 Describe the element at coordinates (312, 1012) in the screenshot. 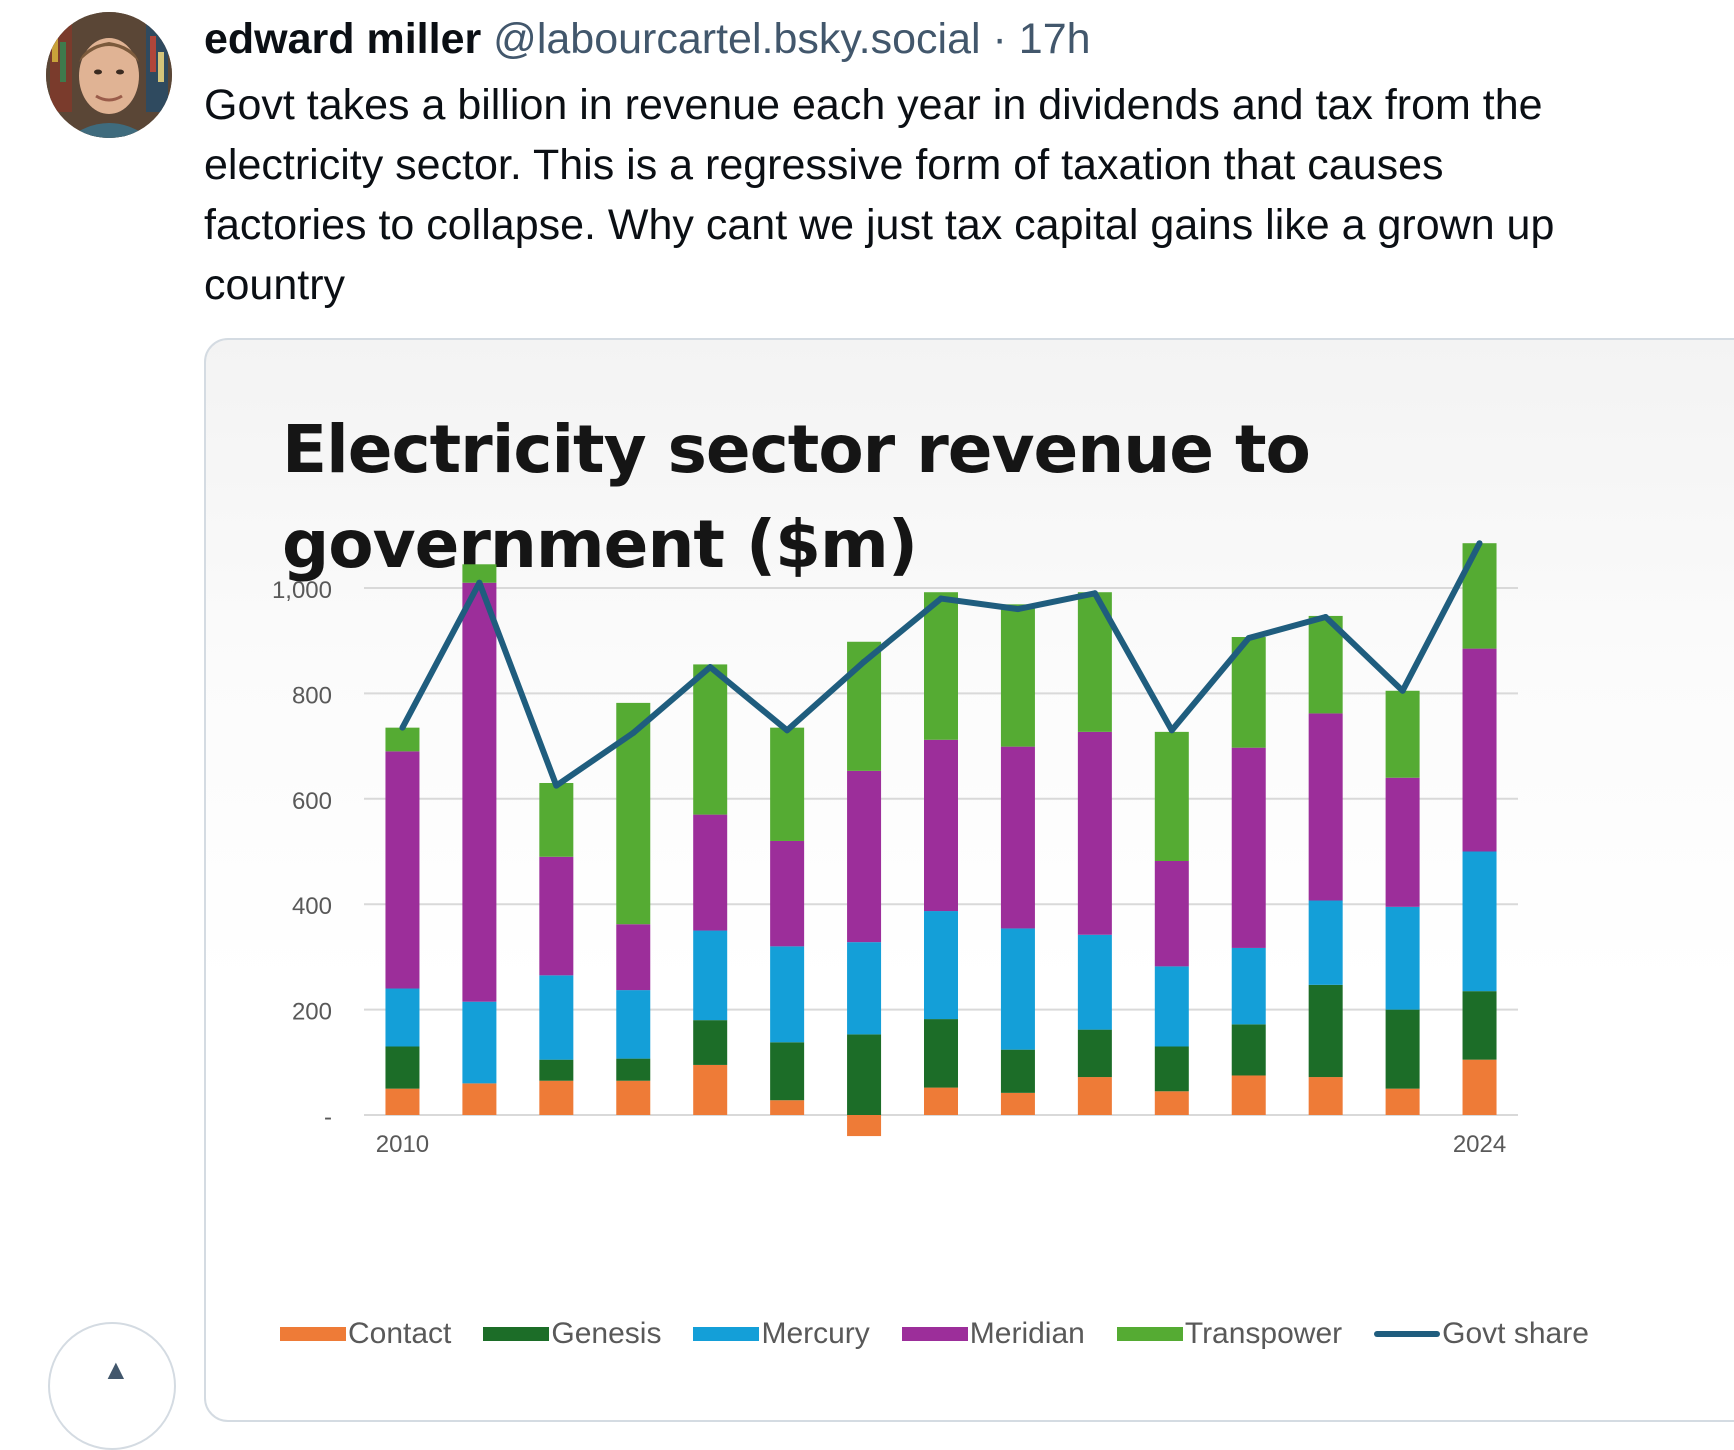

I see `y-tick-label: 200` at that location.